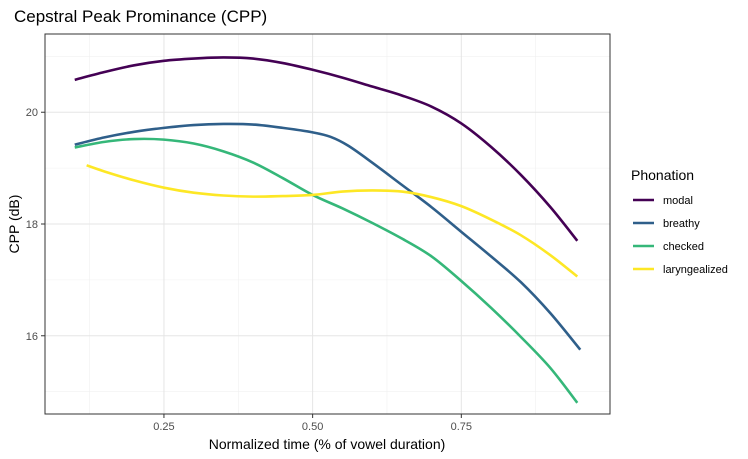  I want to click on x-tick-label: 0.75, so click(461, 427).